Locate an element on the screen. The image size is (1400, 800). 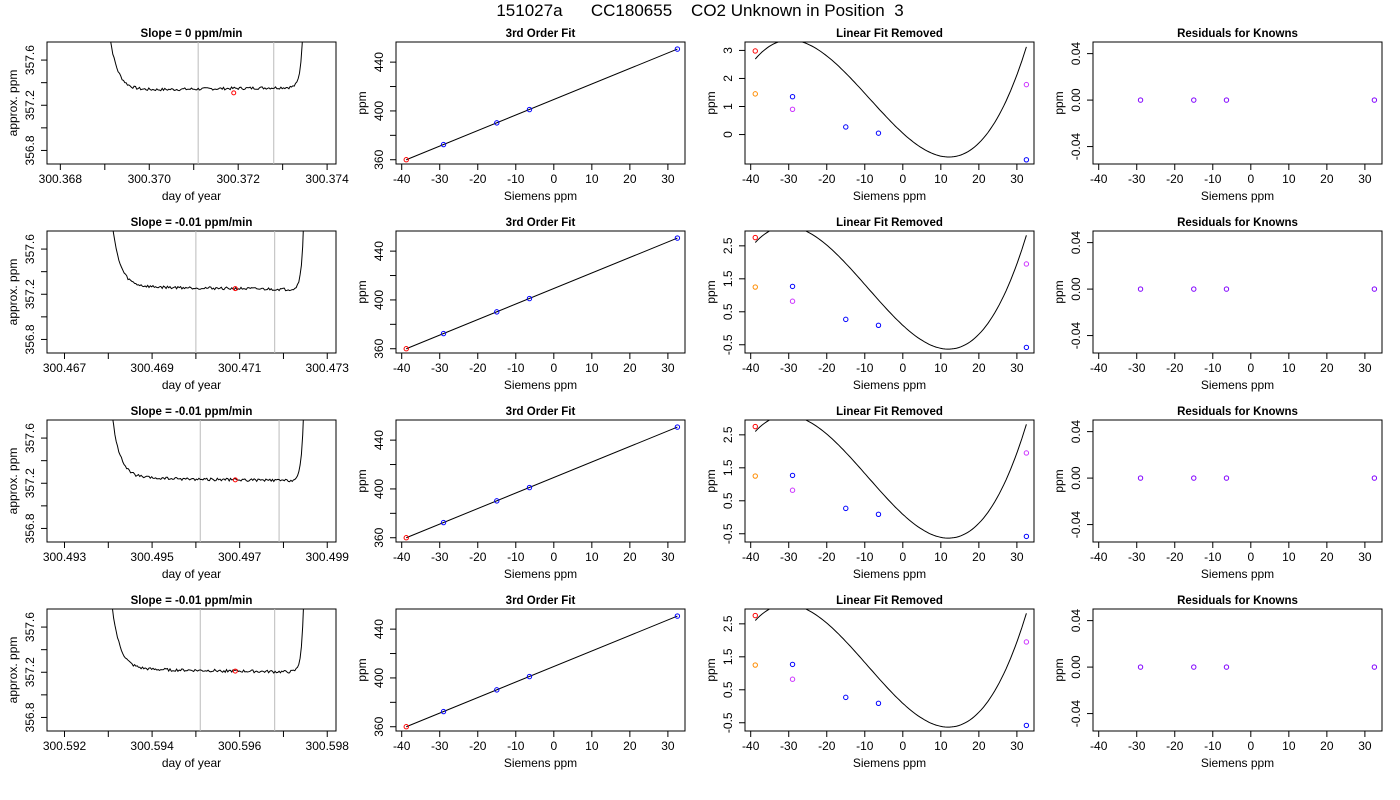
chart-title: Linear Fit Removed is located at coordinates (889, 412).